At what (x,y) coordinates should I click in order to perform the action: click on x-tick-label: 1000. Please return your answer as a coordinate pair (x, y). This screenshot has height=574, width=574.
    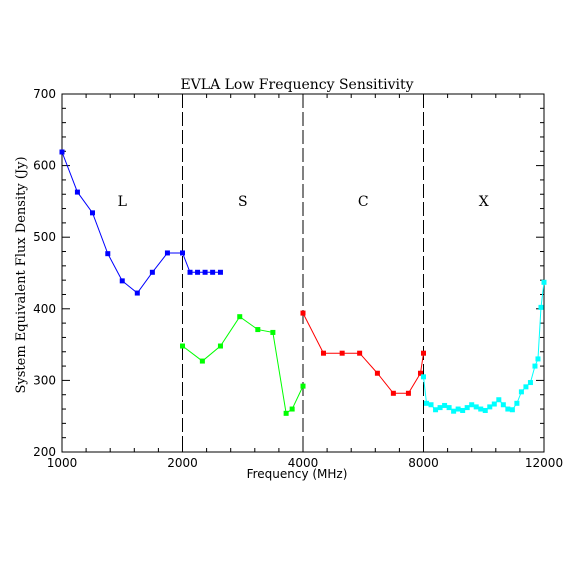
    Looking at the image, I should click on (62, 463).